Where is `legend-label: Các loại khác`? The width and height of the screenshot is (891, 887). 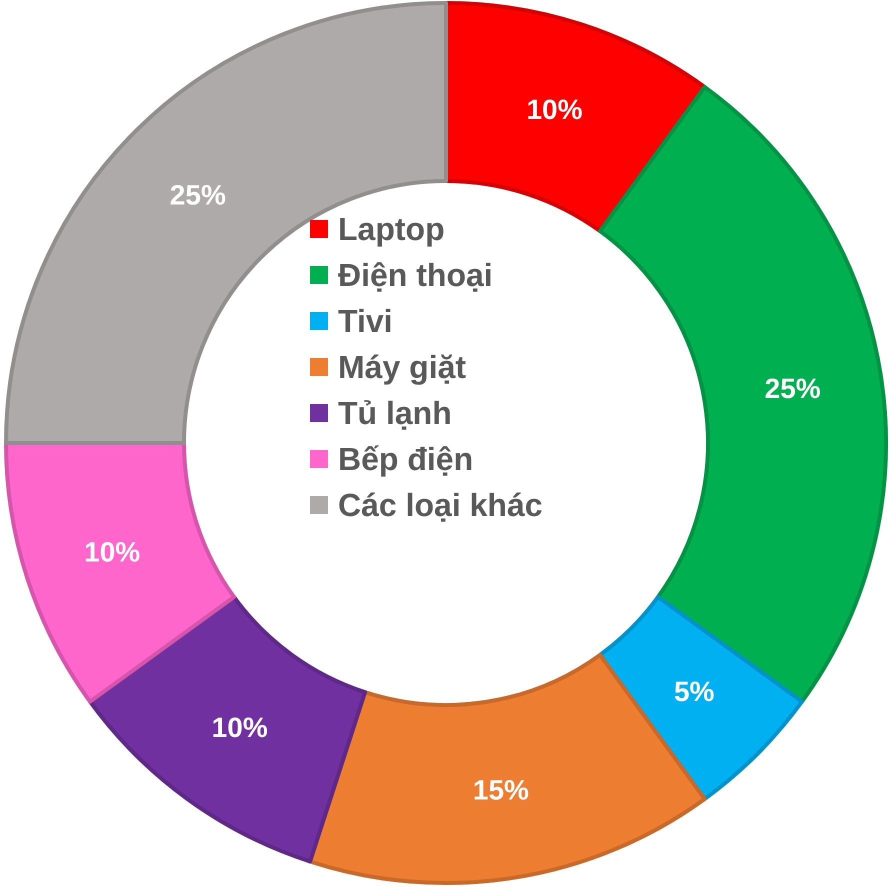 legend-label: Các loại khác is located at coordinates (440, 505).